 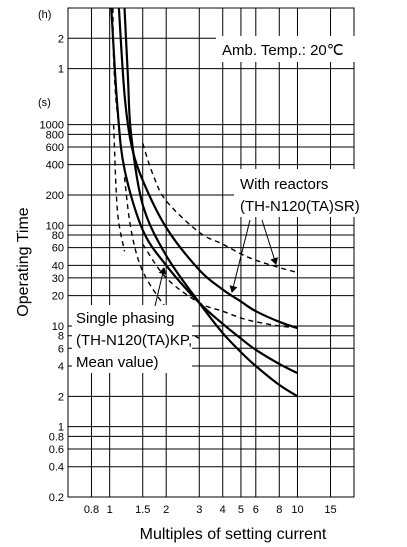 I want to click on reactors-label-line2: (TH-N120(TA)SR), so click(x=300, y=206).